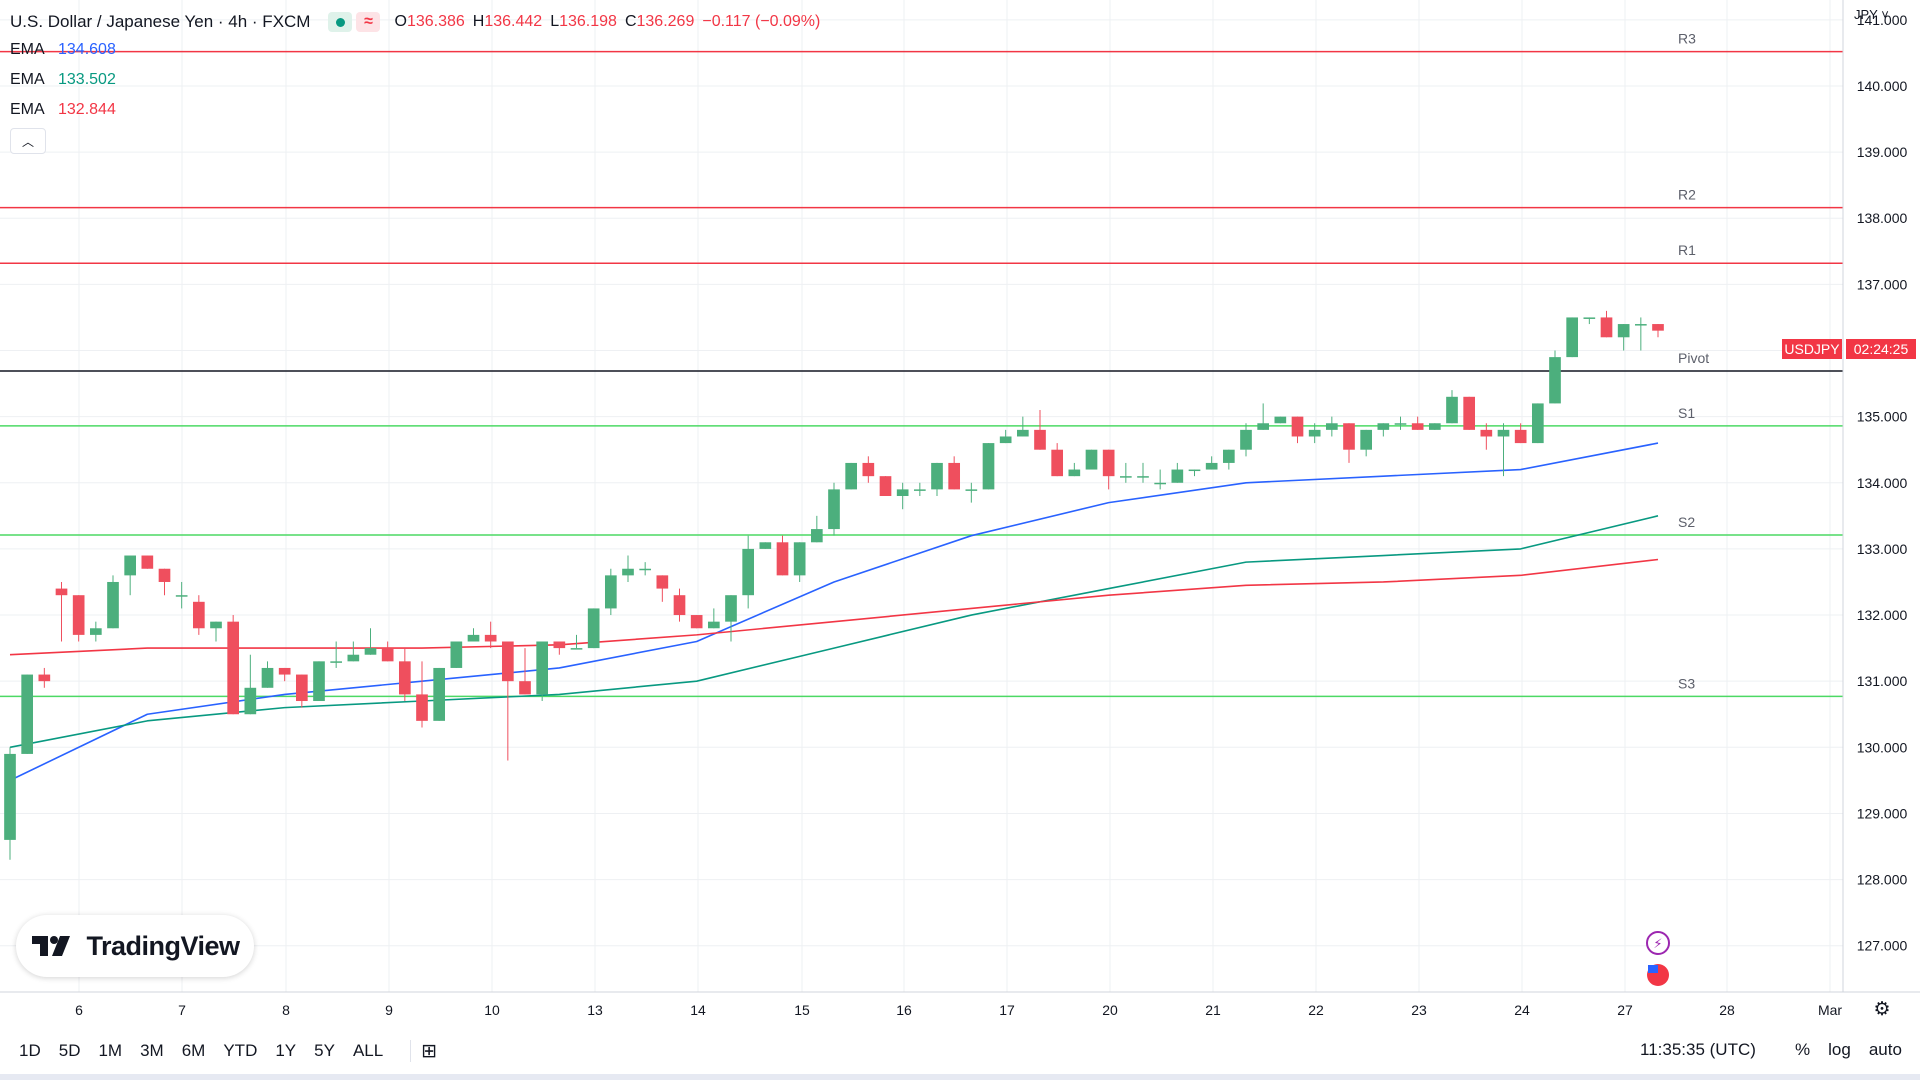  What do you see at coordinates (1882, 483) in the screenshot?
I see `y-tick-label: 134.000` at bounding box center [1882, 483].